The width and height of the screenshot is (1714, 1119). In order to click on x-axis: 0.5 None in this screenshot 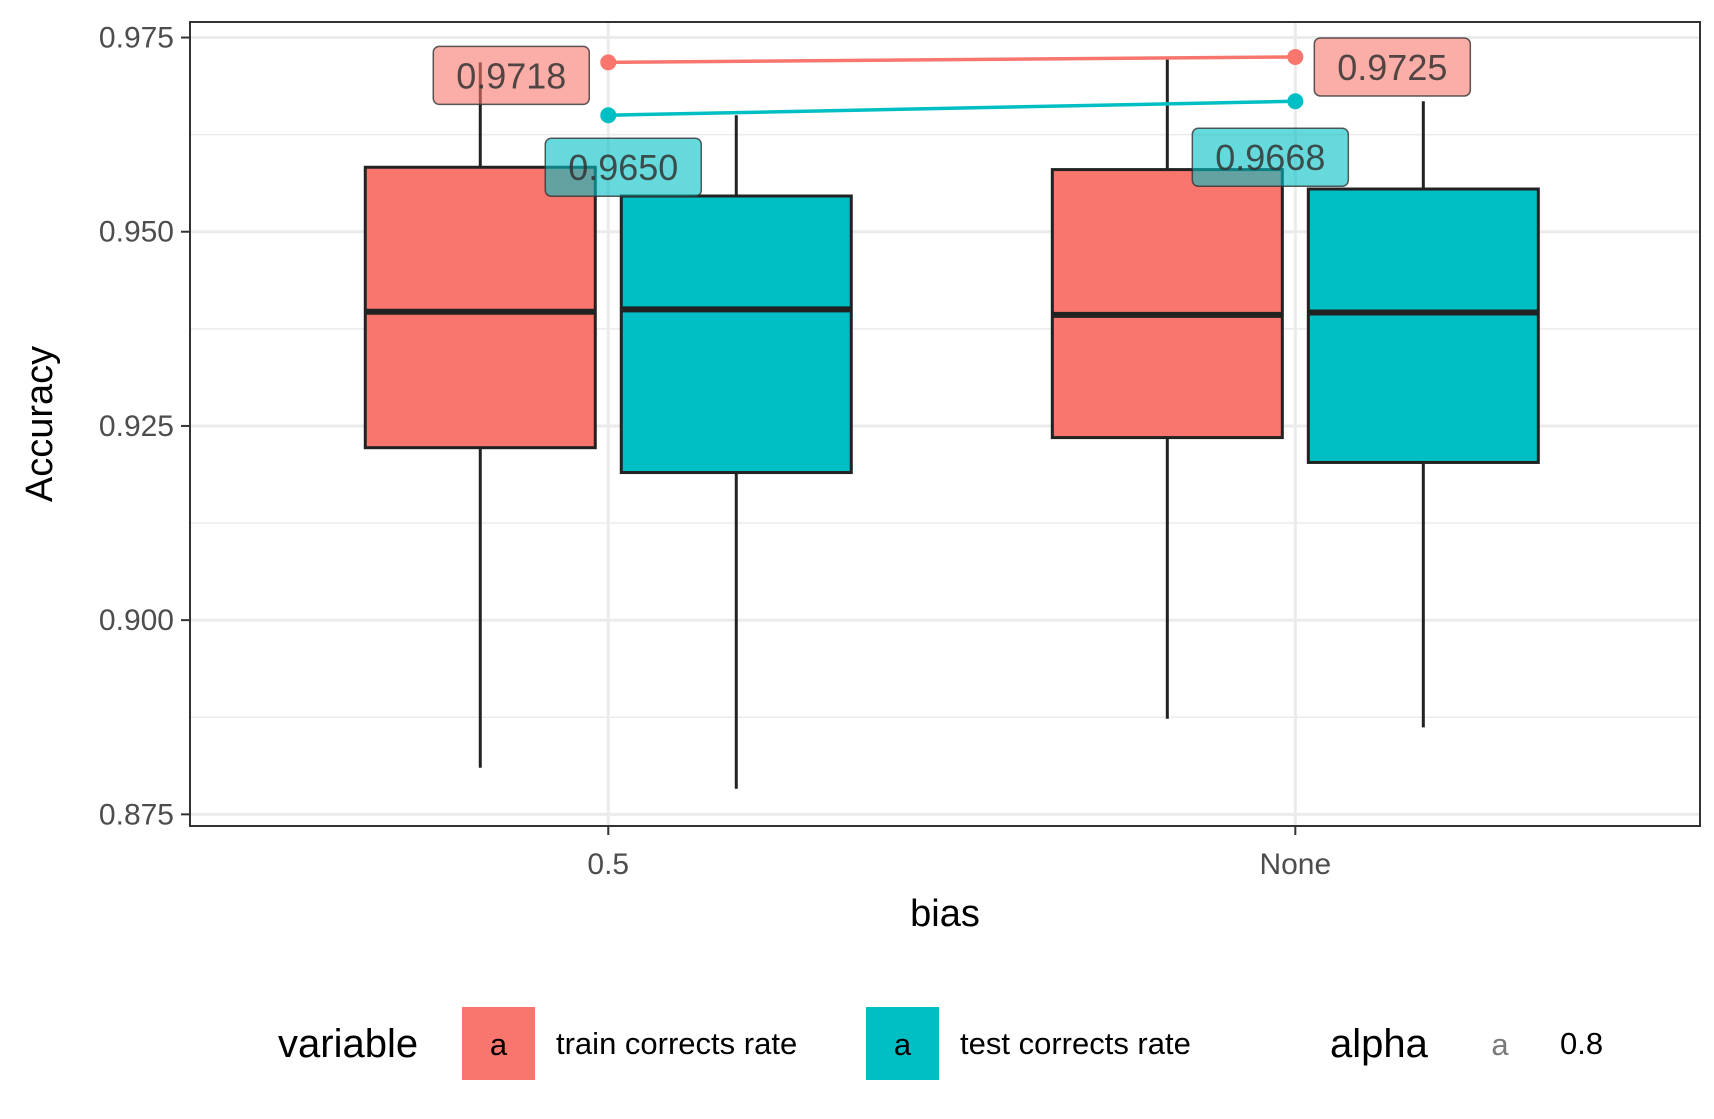, I will do `click(959, 853)`.